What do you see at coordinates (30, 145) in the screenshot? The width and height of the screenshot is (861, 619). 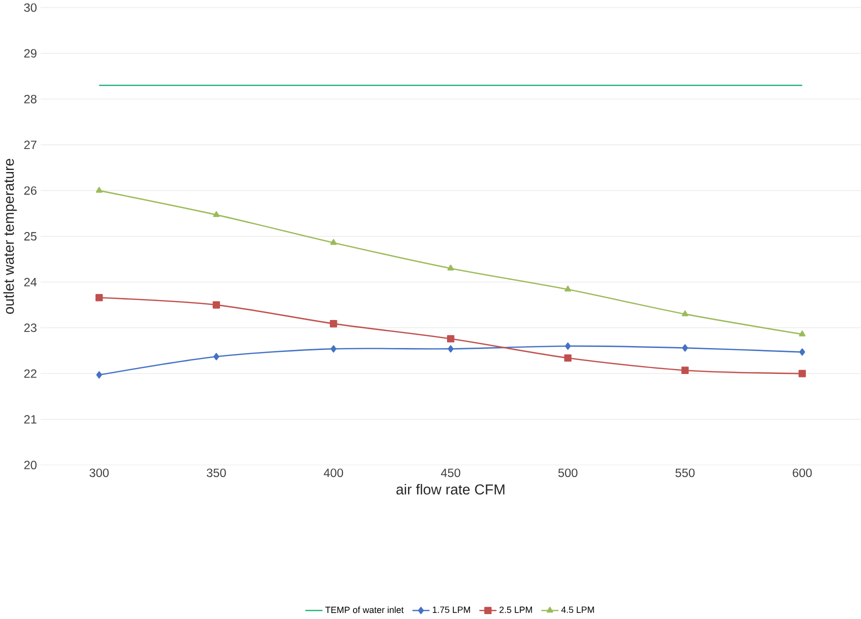 I see `y-tick-label: 27` at bounding box center [30, 145].